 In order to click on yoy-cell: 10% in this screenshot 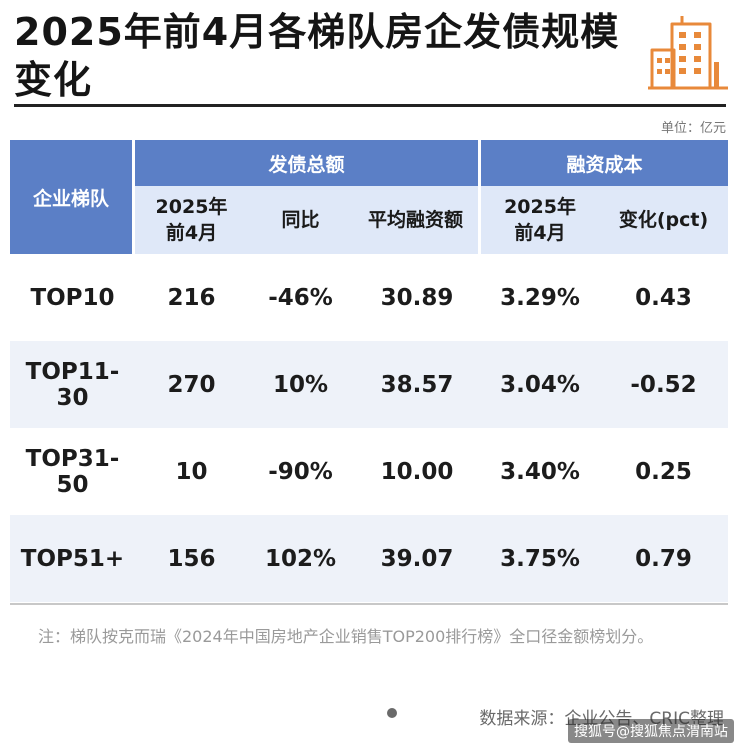, I will do `click(300, 384)`.